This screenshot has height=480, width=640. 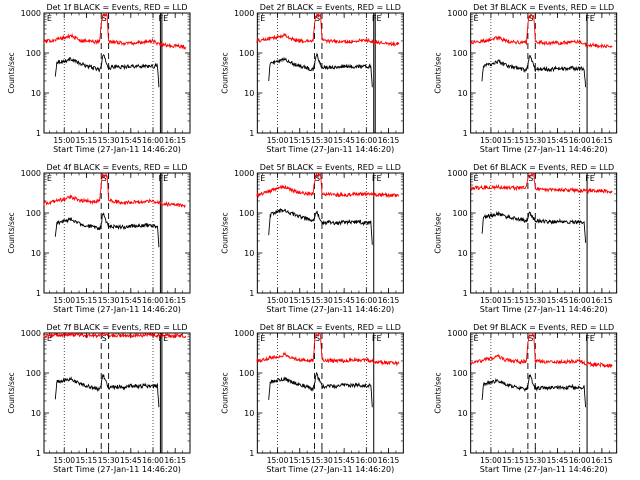 I want to click on y-tick-label: 1, so click(x=251, y=293).